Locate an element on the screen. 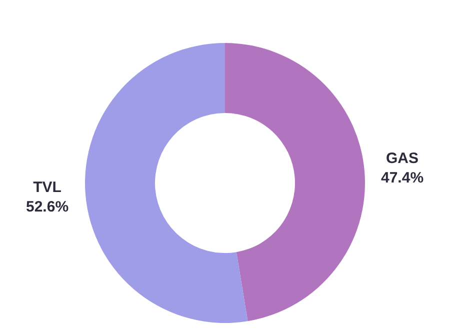 This screenshot has height=333, width=472. slice-label: TVL is located at coordinates (47, 187).